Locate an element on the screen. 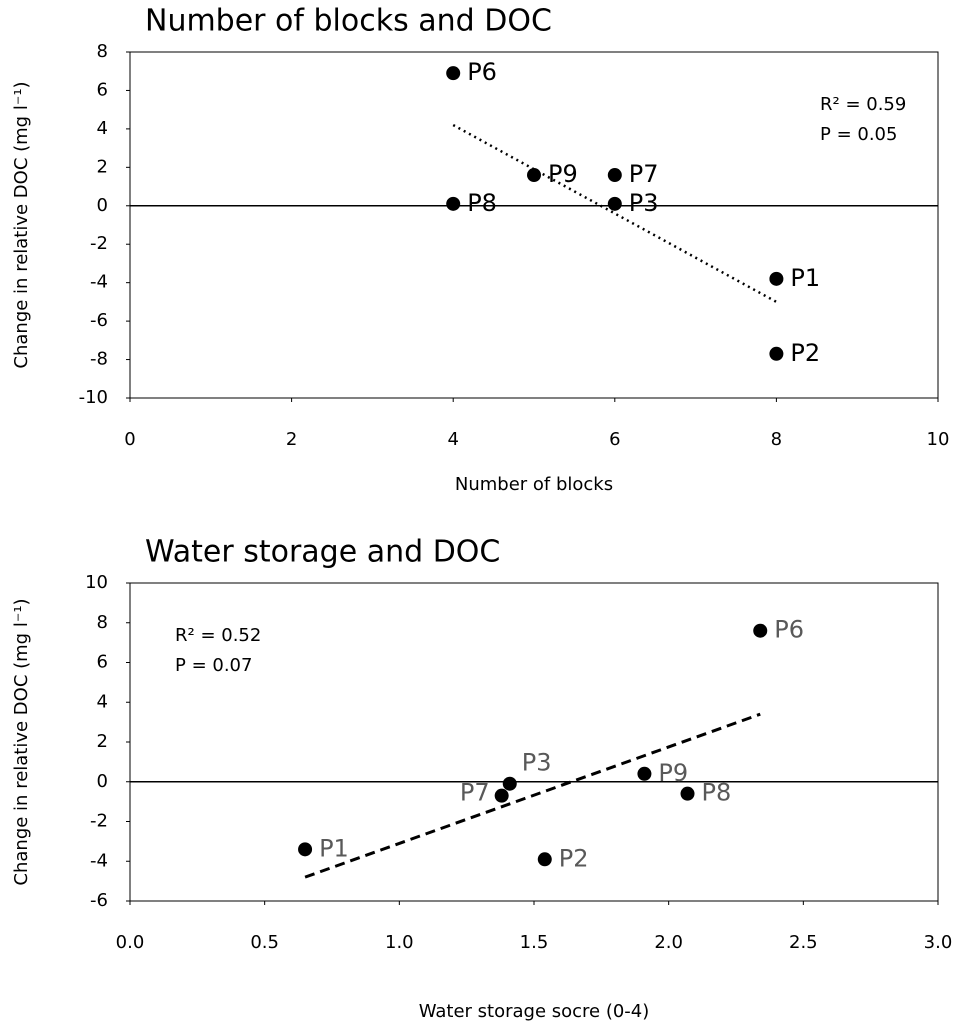 The width and height of the screenshot is (963, 1030). annotation: P = 0.05 is located at coordinates (858, 134).